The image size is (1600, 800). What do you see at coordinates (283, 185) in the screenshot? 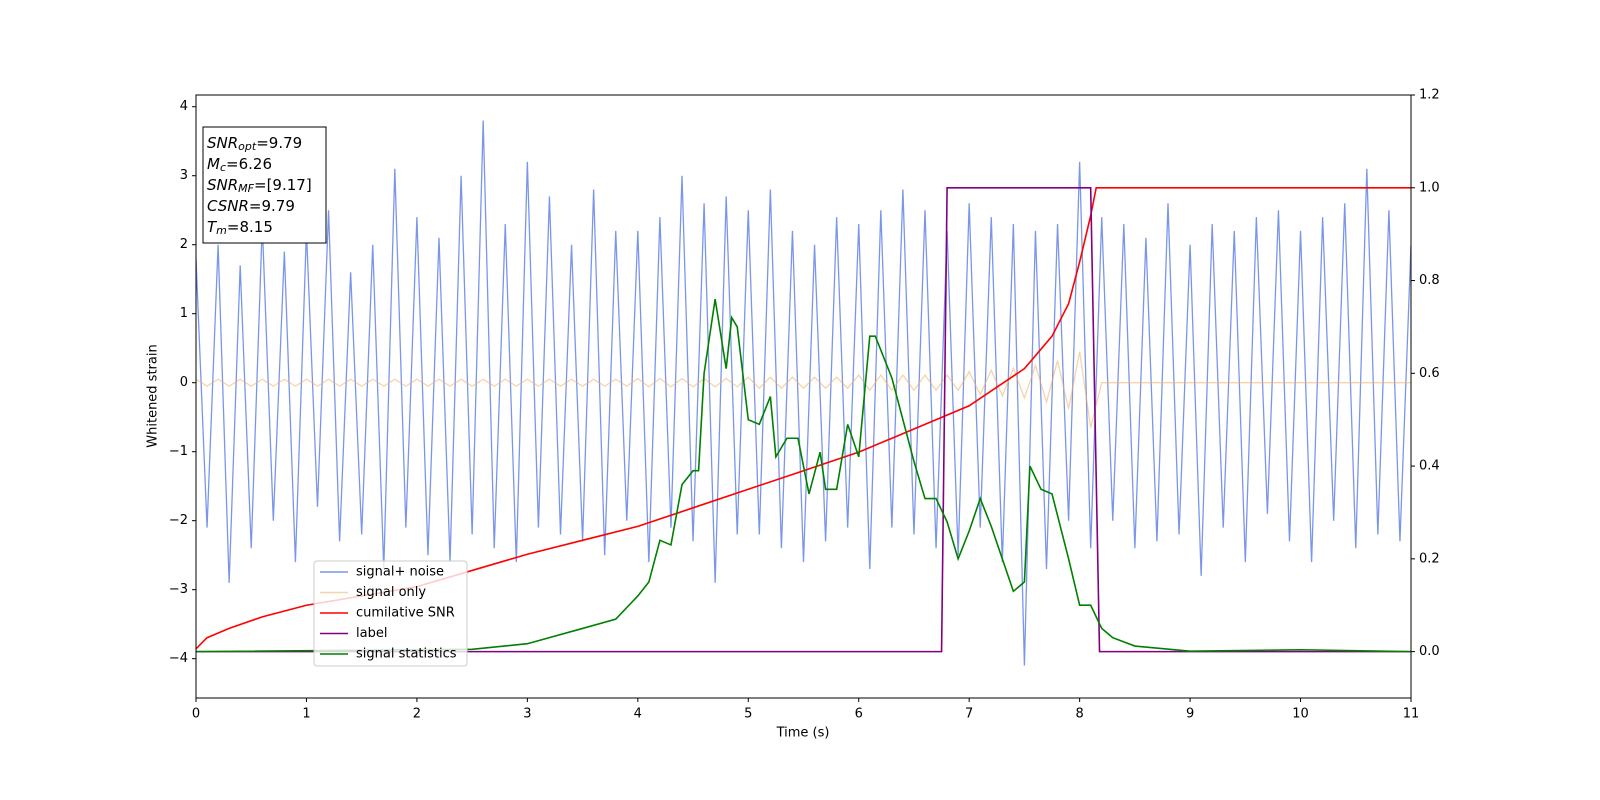
I see `stats-value: =[9.17]` at bounding box center [283, 185].